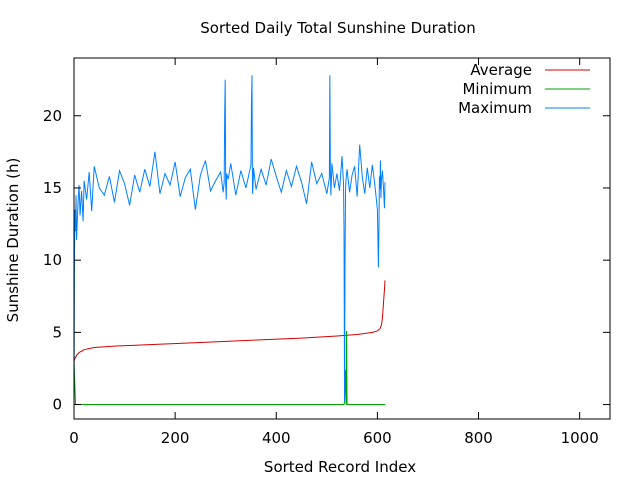 The image size is (640, 480). I want to click on y-tick-label: 5, so click(57, 332).